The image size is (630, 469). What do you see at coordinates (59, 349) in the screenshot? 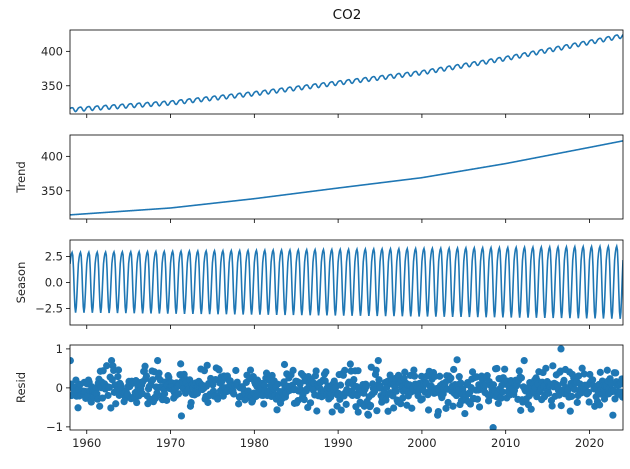
I see `y-tick-label: 1` at bounding box center [59, 349].